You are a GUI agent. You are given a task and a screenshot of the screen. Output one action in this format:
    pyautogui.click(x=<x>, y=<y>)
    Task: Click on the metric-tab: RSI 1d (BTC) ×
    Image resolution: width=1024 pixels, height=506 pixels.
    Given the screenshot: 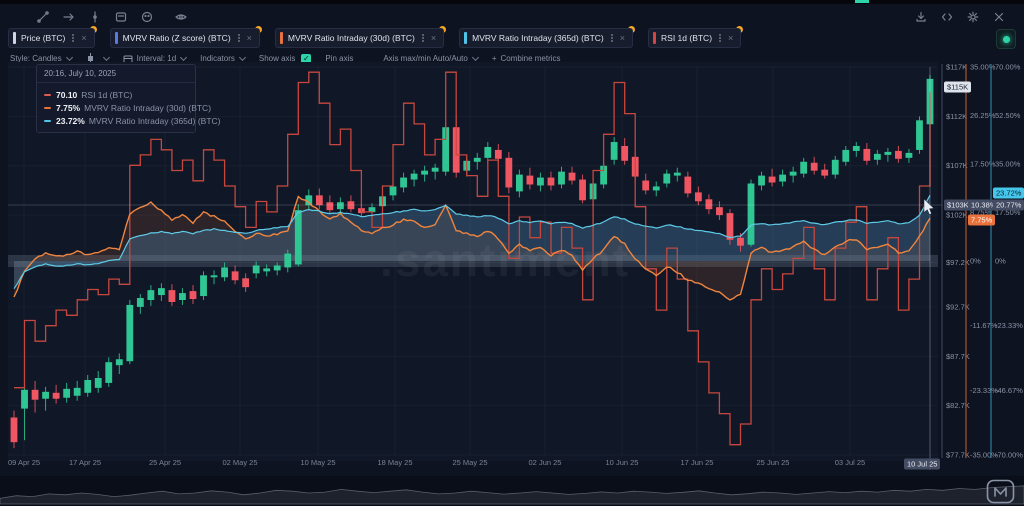 What is the action you would take?
    pyautogui.click(x=695, y=38)
    